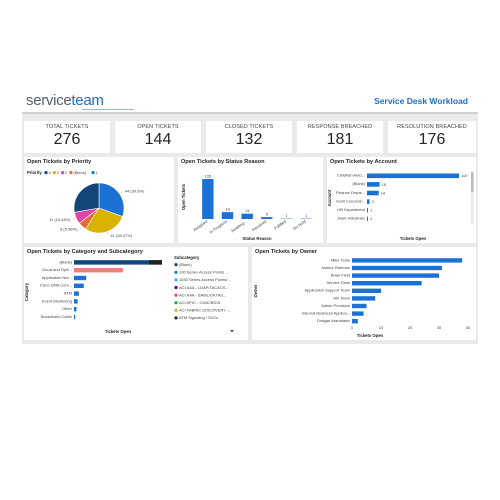 The image size is (500, 500). I want to click on serviceteam-logo: serviceteam, so click(65, 100).